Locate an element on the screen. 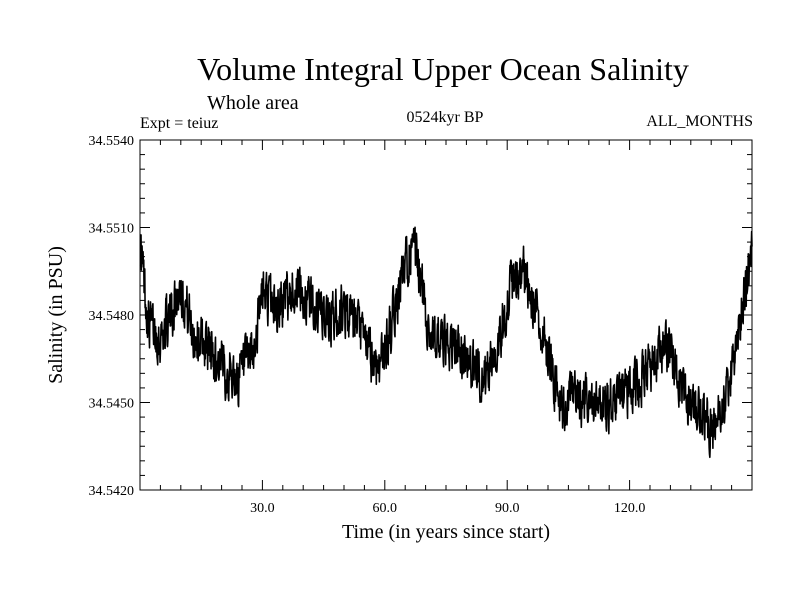 The image size is (800, 600). x-axis-label: Time (in years since start) is located at coordinates (446, 532).